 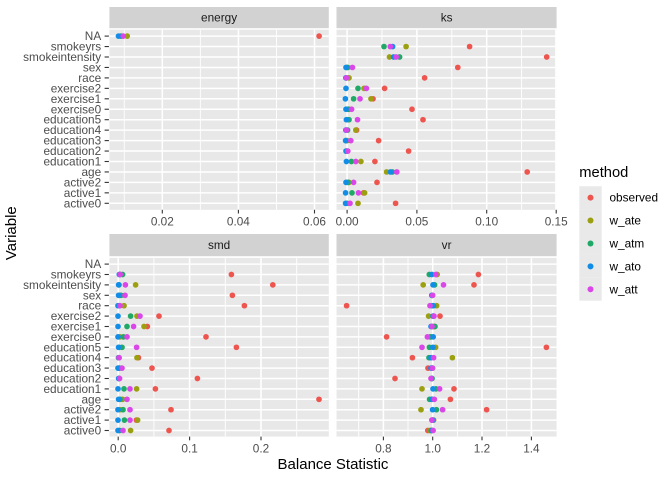 What do you see at coordinates (162, 222) in the screenshot?
I see `svg-text: 0.02` at bounding box center [162, 222].